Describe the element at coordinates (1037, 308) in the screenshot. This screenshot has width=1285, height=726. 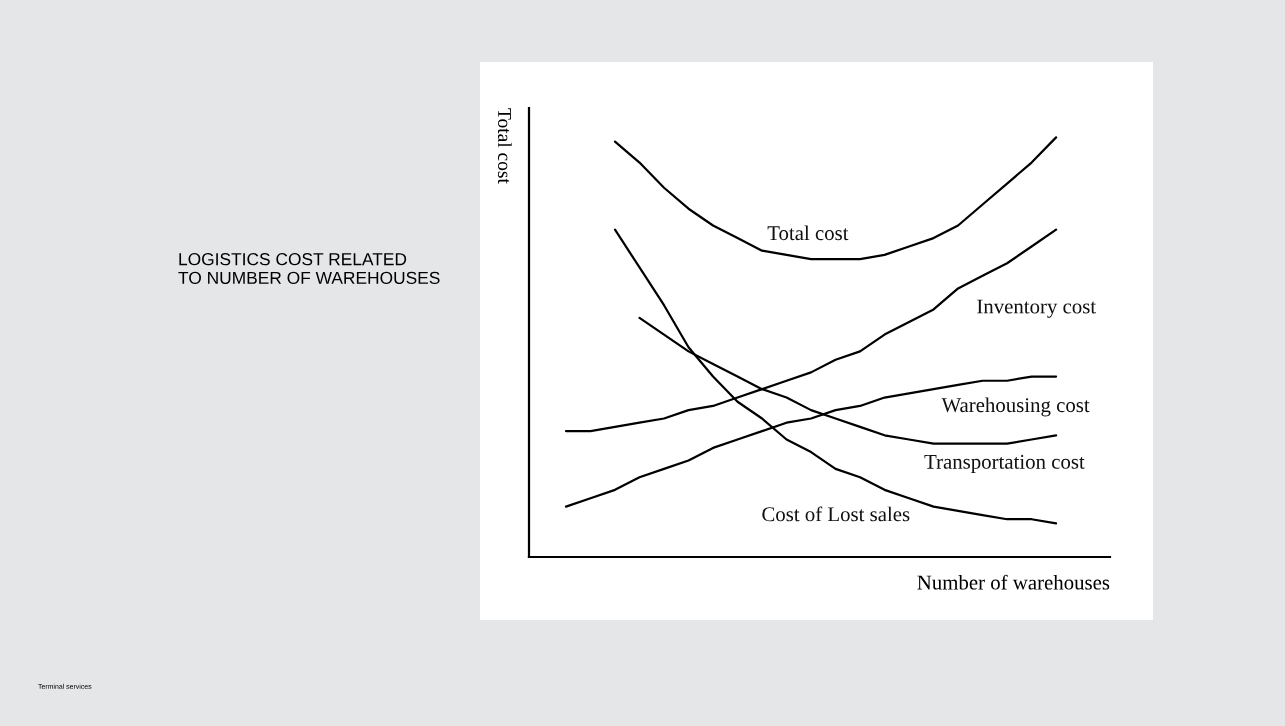
I see `series-label: Inventory cost` at that location.